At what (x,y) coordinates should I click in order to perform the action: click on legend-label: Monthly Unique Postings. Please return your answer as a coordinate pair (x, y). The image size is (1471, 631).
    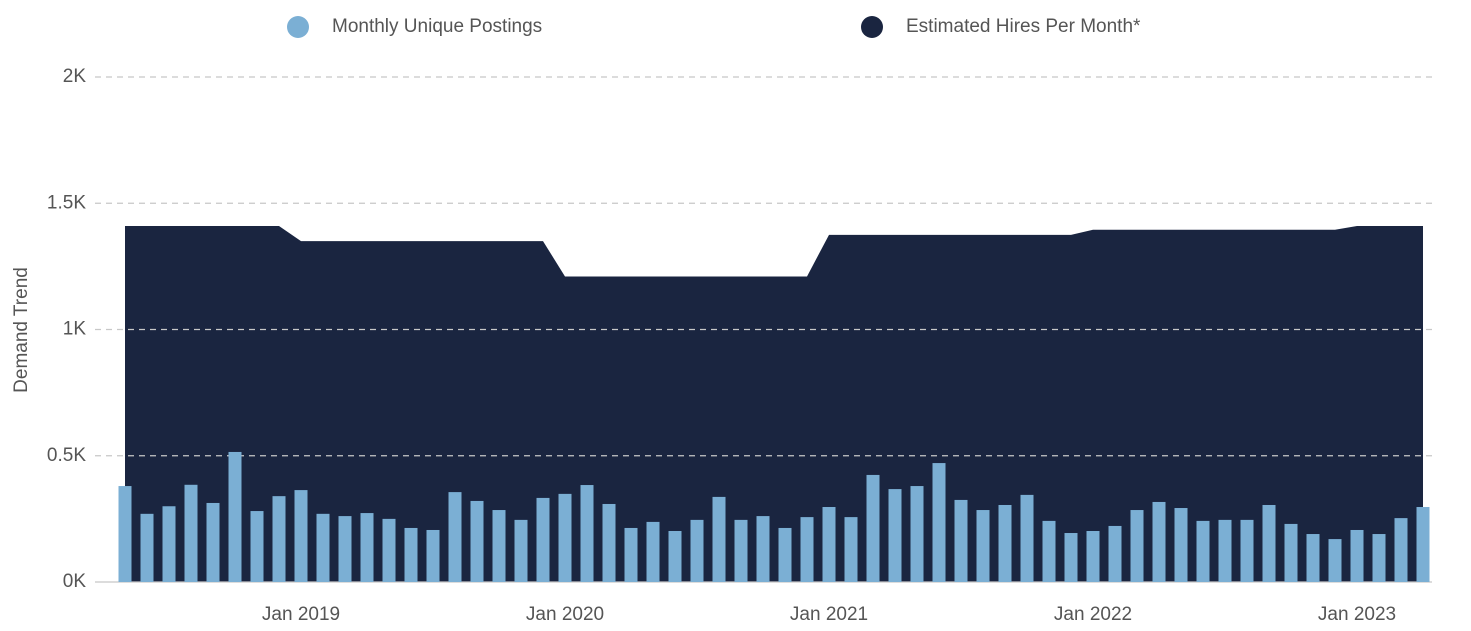
    Looking at the image, I should click on (437, 26).